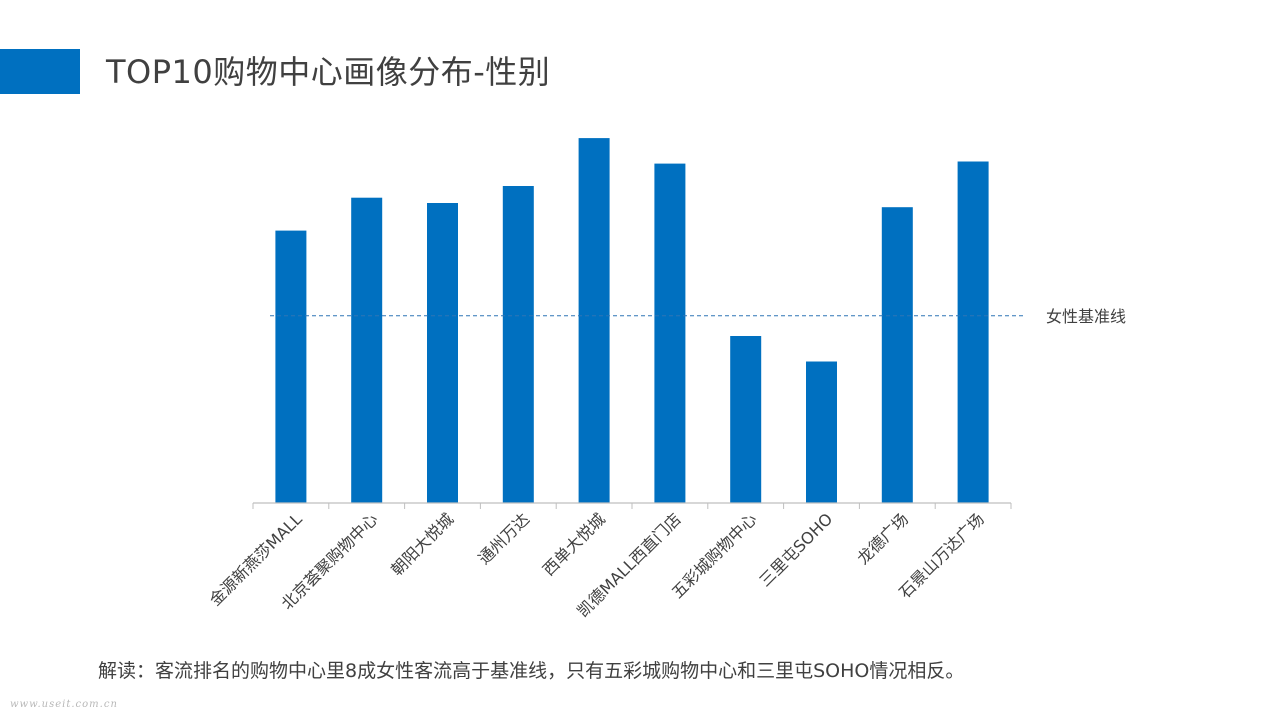 This screenshot has height=720, width=1280. Describe the element at coordinates (328, 72) in the screenshot. I see `page-title: TOP10购物中心画像分布-性别` at that location.